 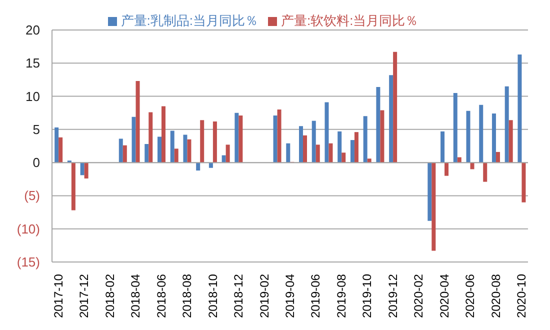 I want to click on x-tick-label: 2019-08, so click(x=341, y=296).